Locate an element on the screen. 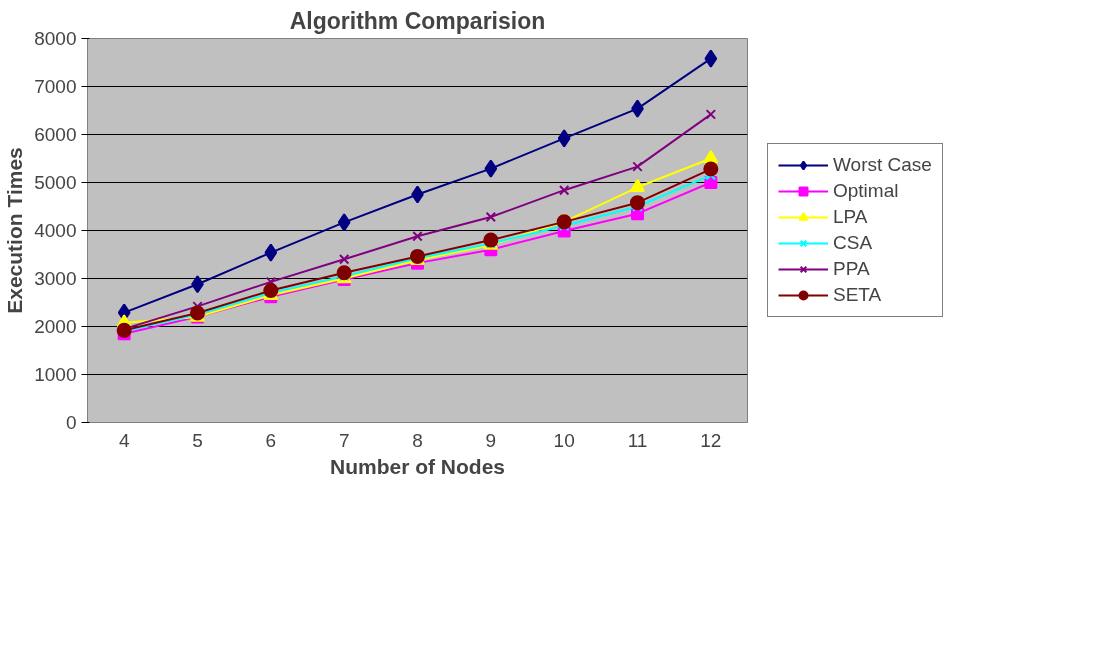 Image resolution: width=1107 pixels, height=663 pixels. y-axis-title: Execution Times is located at coordinates (15, 230).